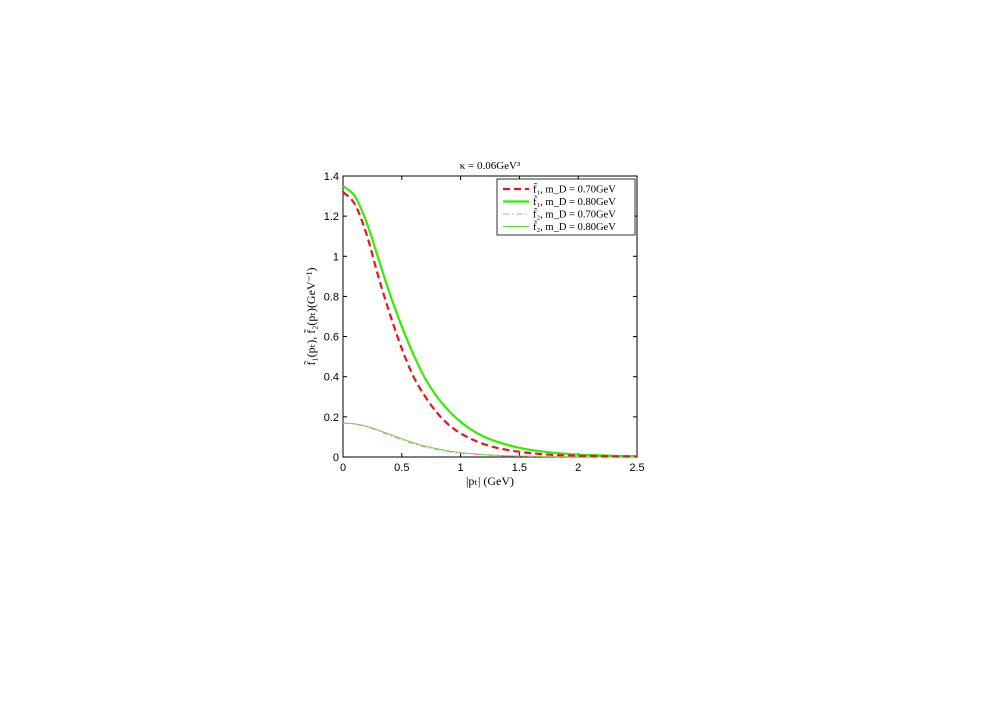 The image size is (981, 704). What do you see at coordinates (310, 316) in the screenshot?
I see `y-axis-label: f̃₁(pₜ), f̃₂(pₜ)(GeV⁻¹)` at bounding box center [310, 316].